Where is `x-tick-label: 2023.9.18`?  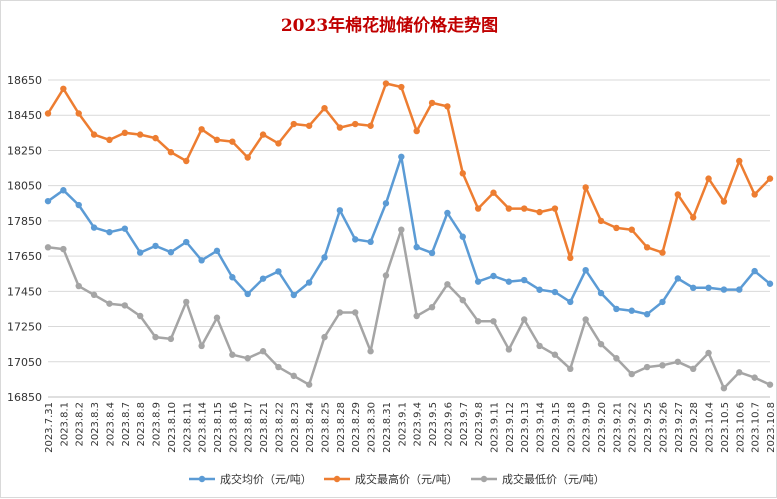
x-tick-label: 2023.9.18 is located at coordinates (571, 427).